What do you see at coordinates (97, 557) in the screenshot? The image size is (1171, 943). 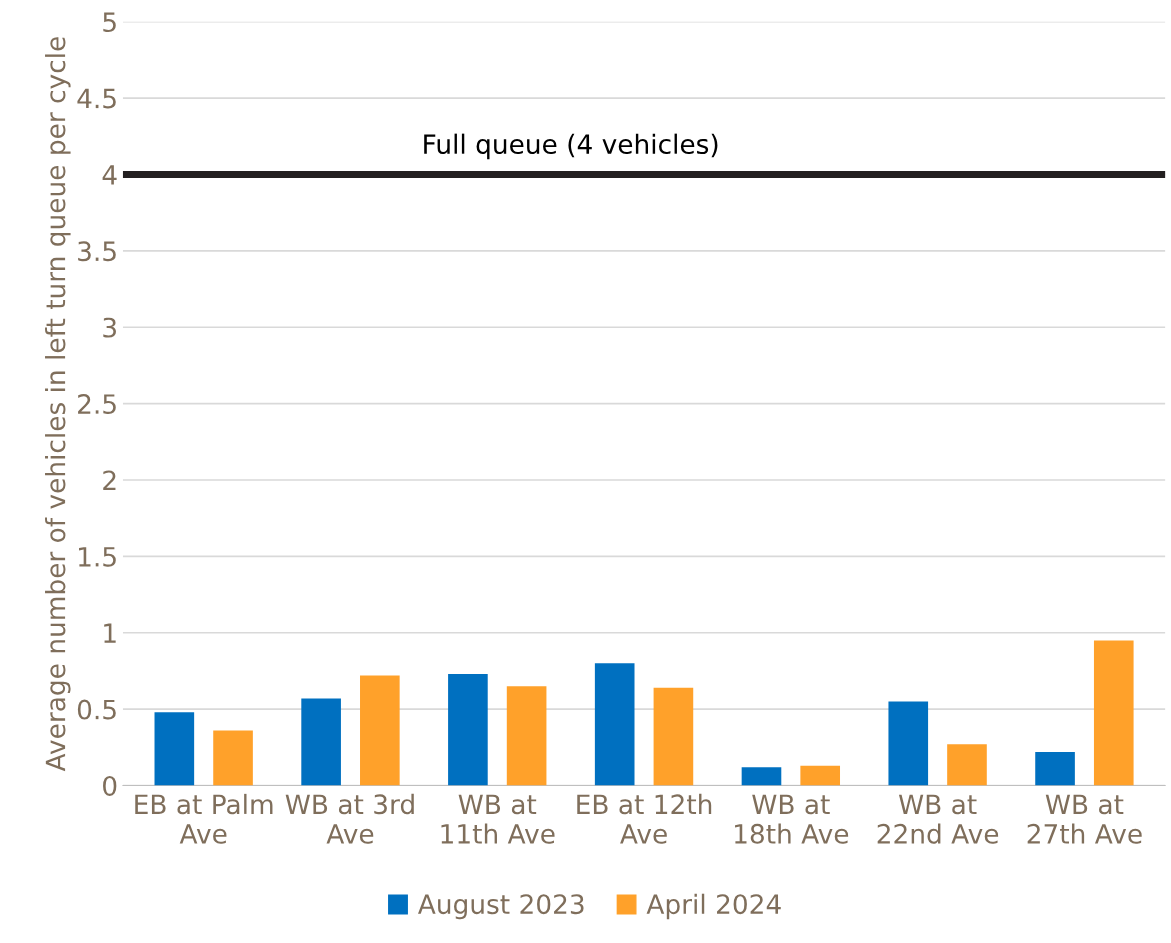 I see `y-tick-label: 1.5` at bounding box center [97, 557].